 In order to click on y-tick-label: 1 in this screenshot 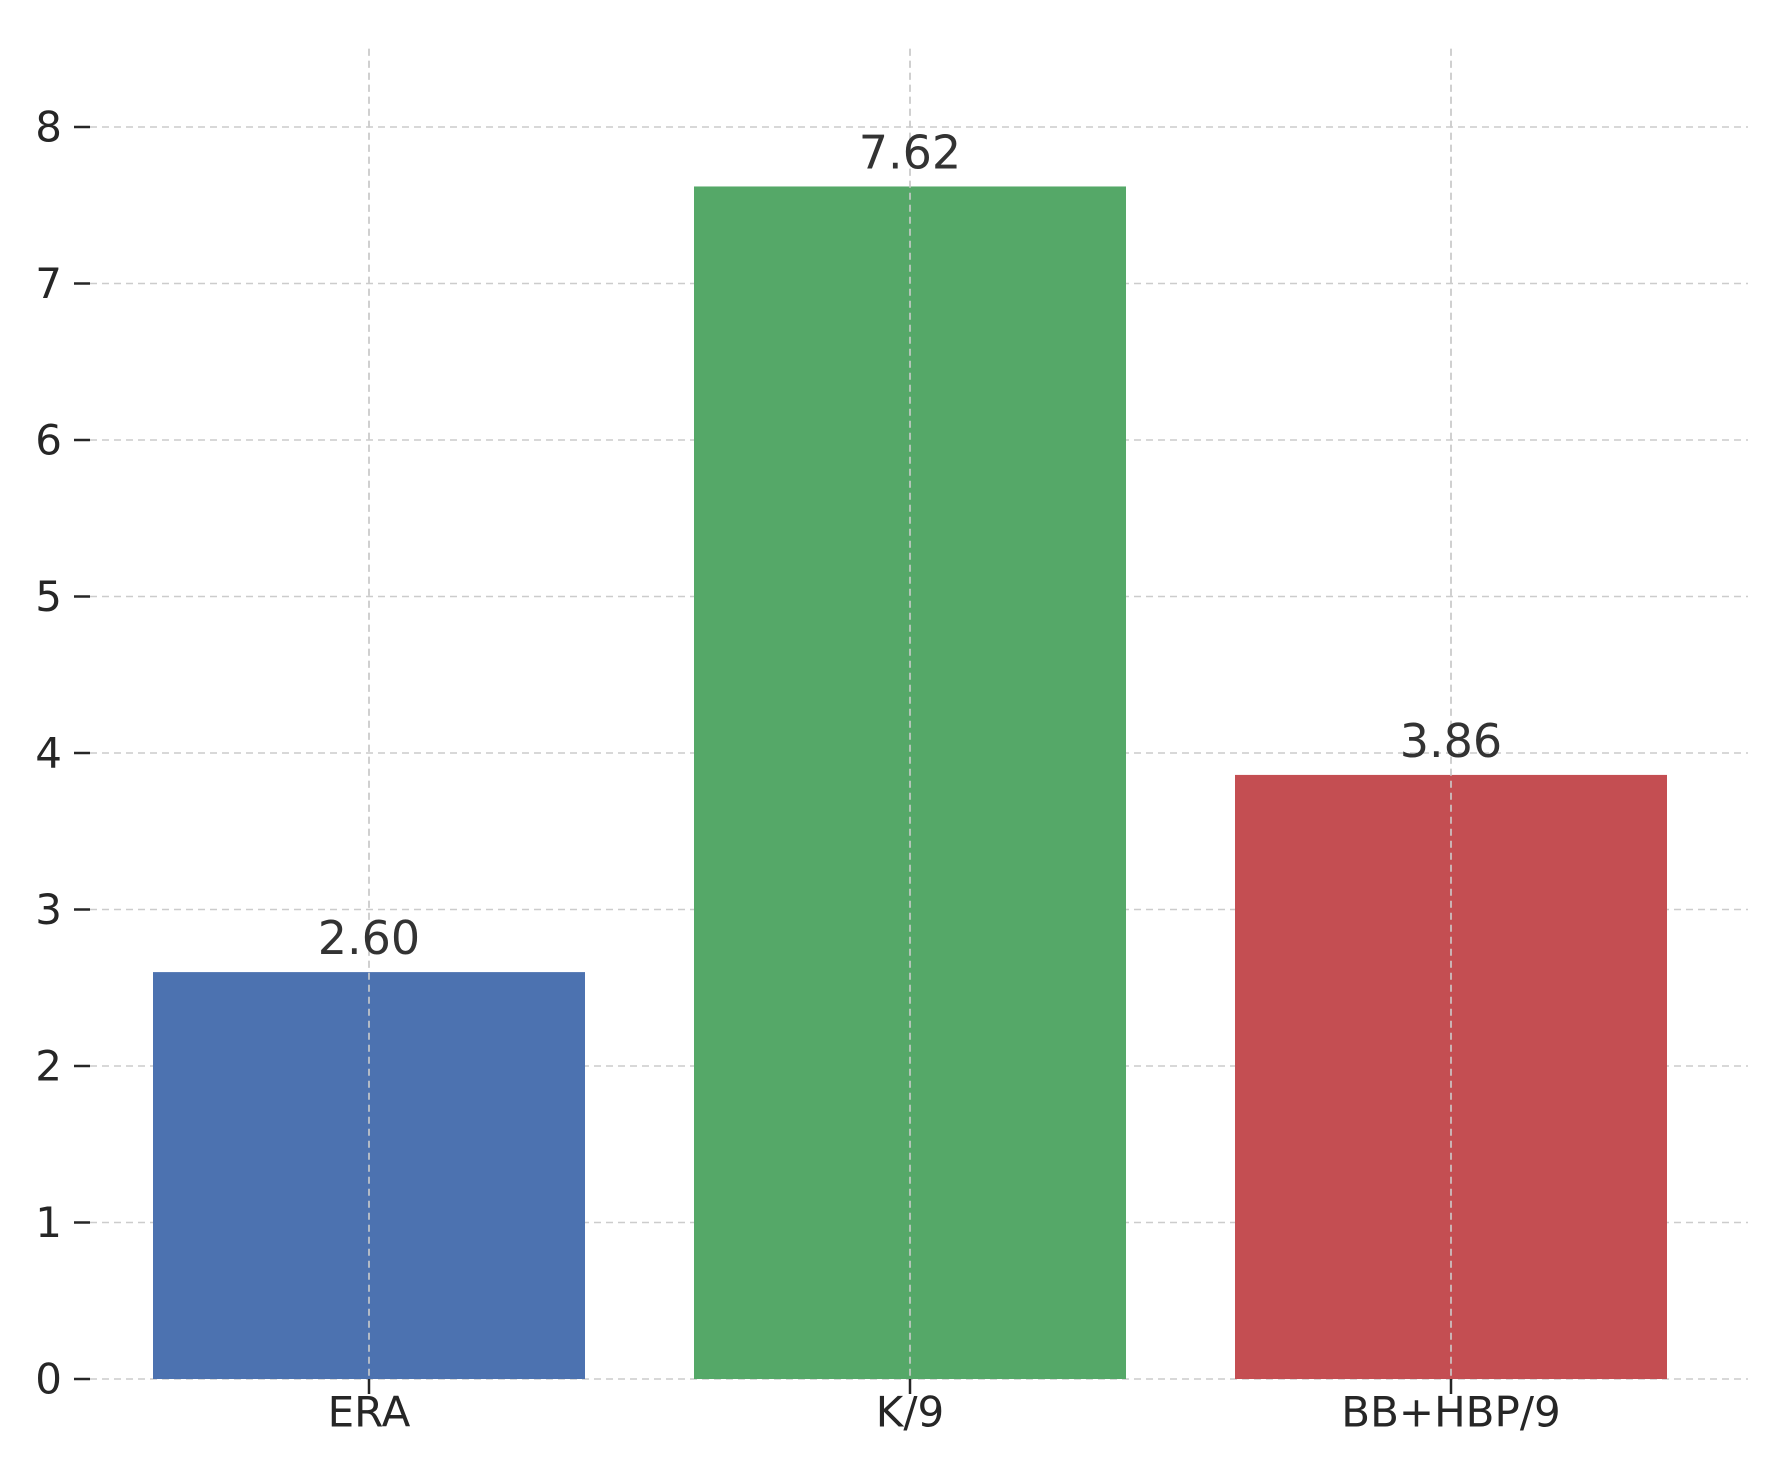, I will do `click(48, 1222)`.